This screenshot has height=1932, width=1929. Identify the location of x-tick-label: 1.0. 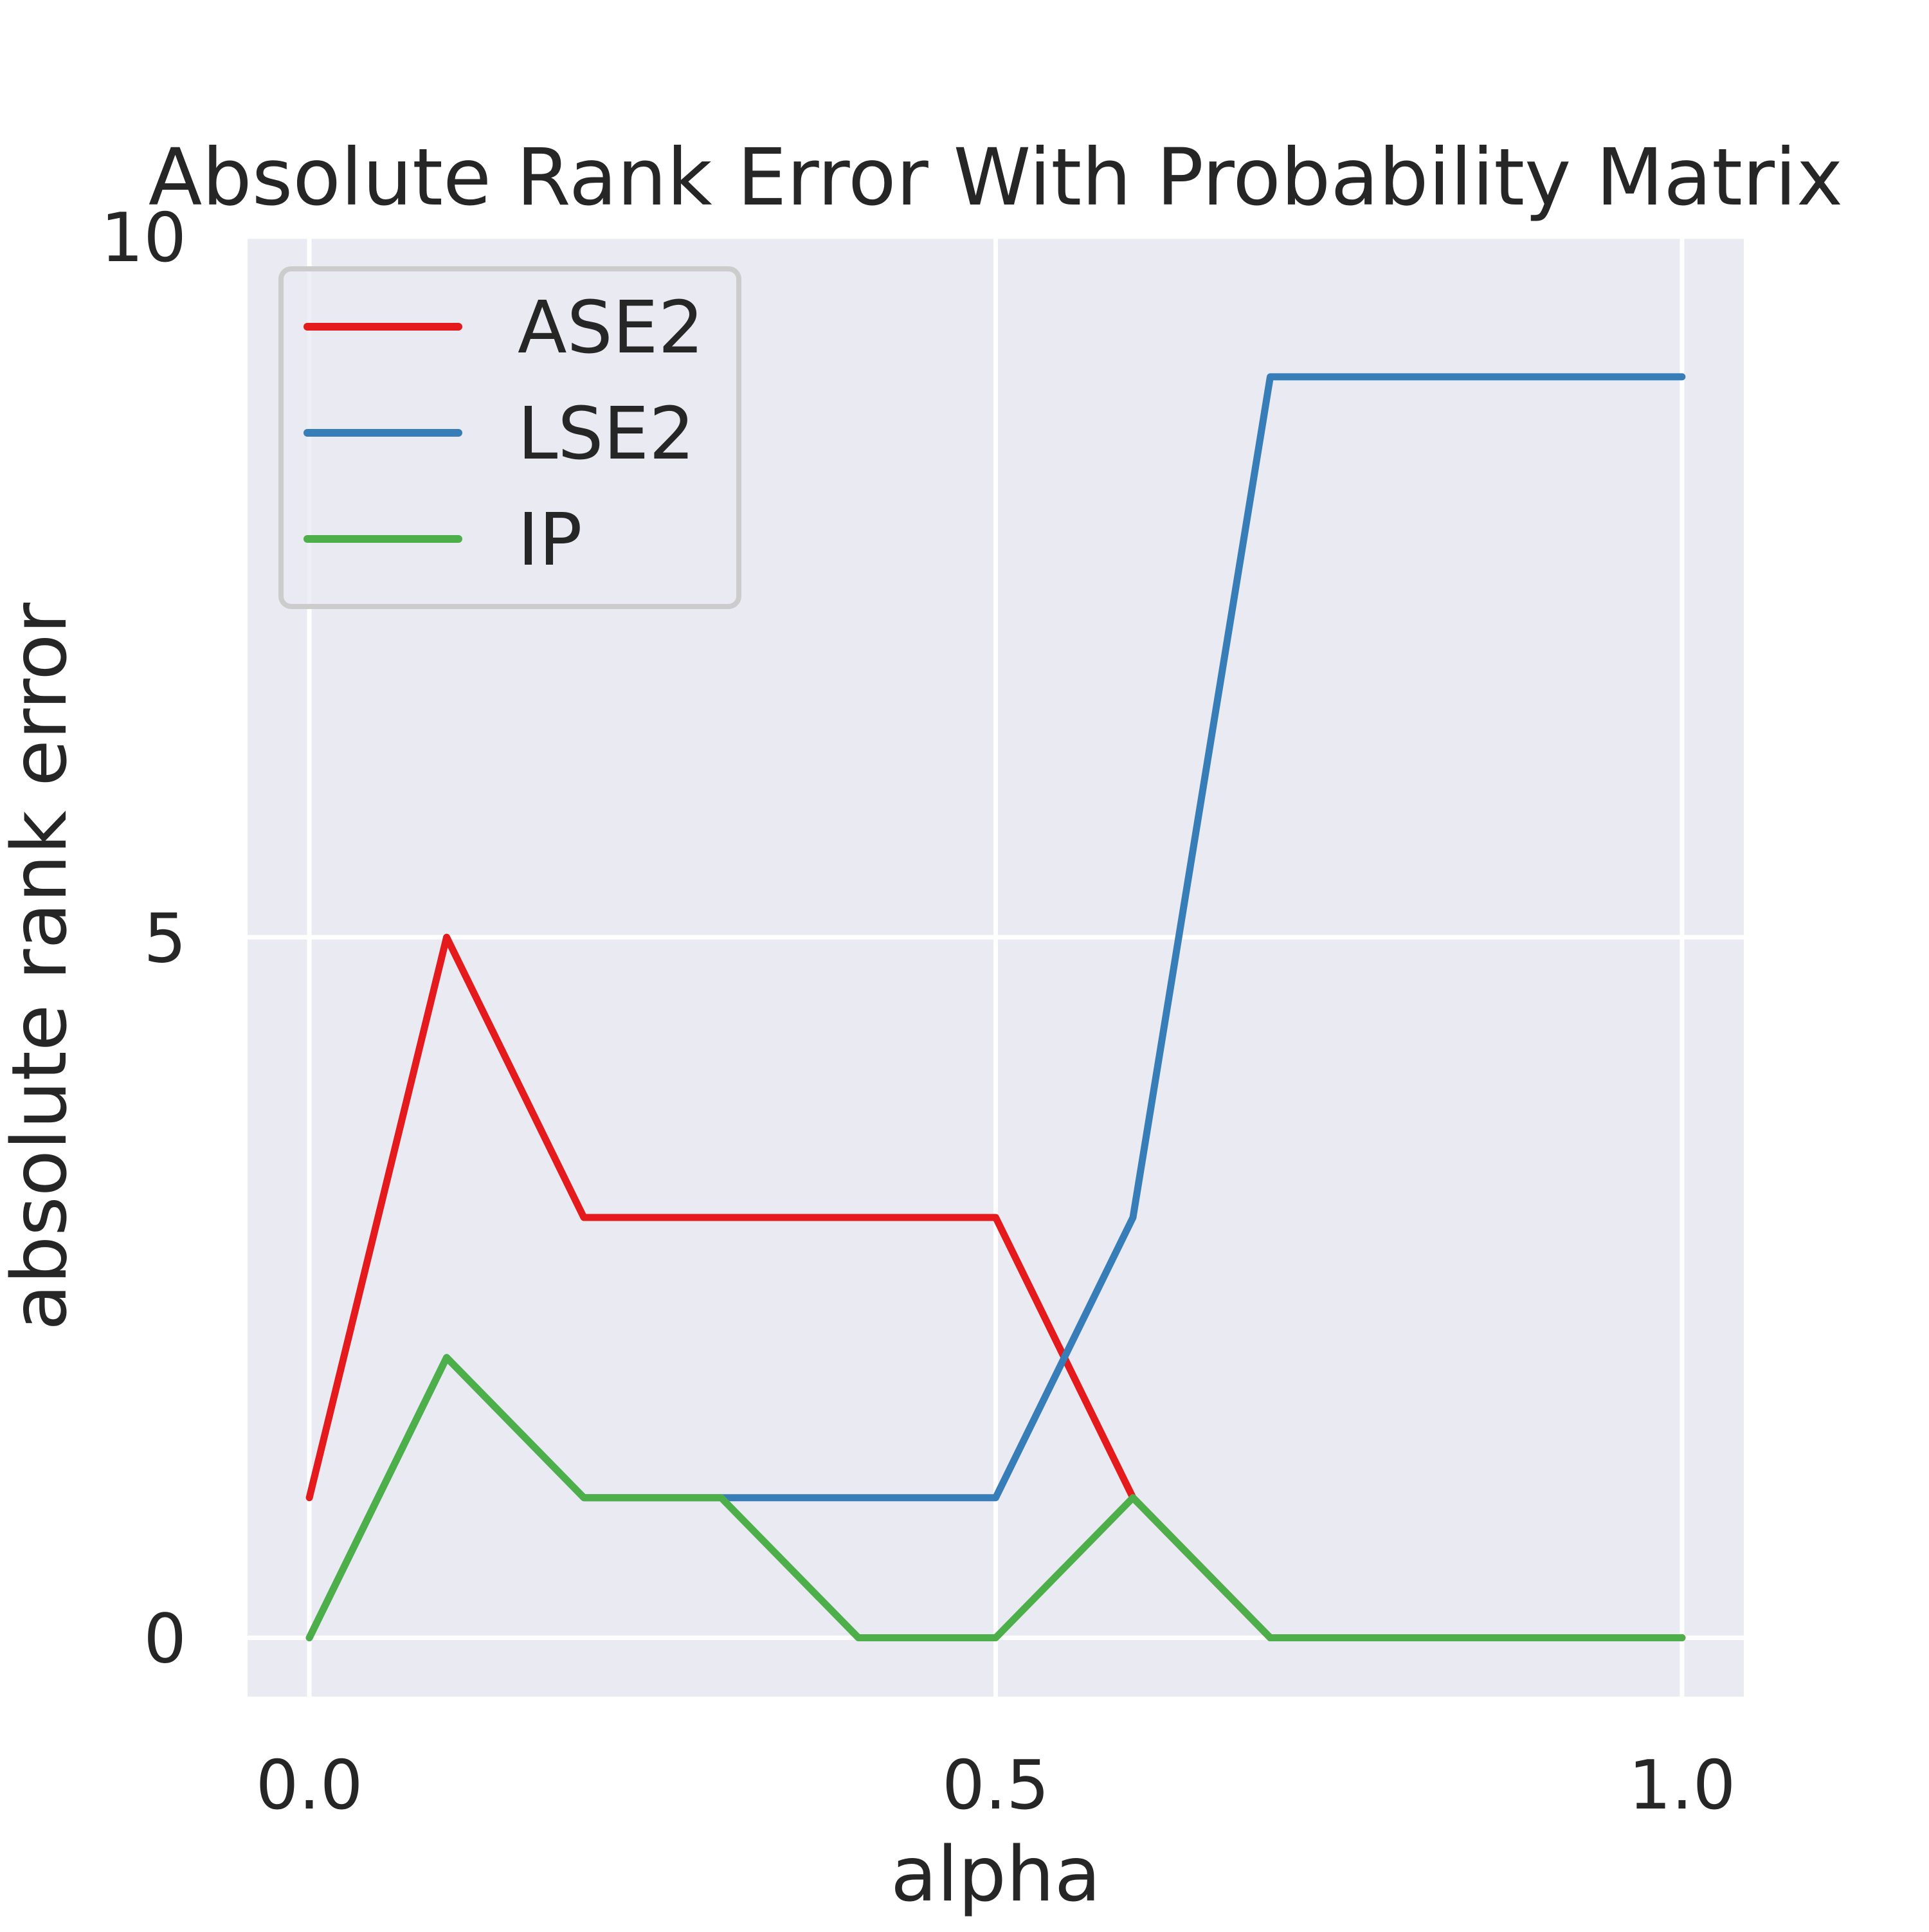
(1681, 1786).